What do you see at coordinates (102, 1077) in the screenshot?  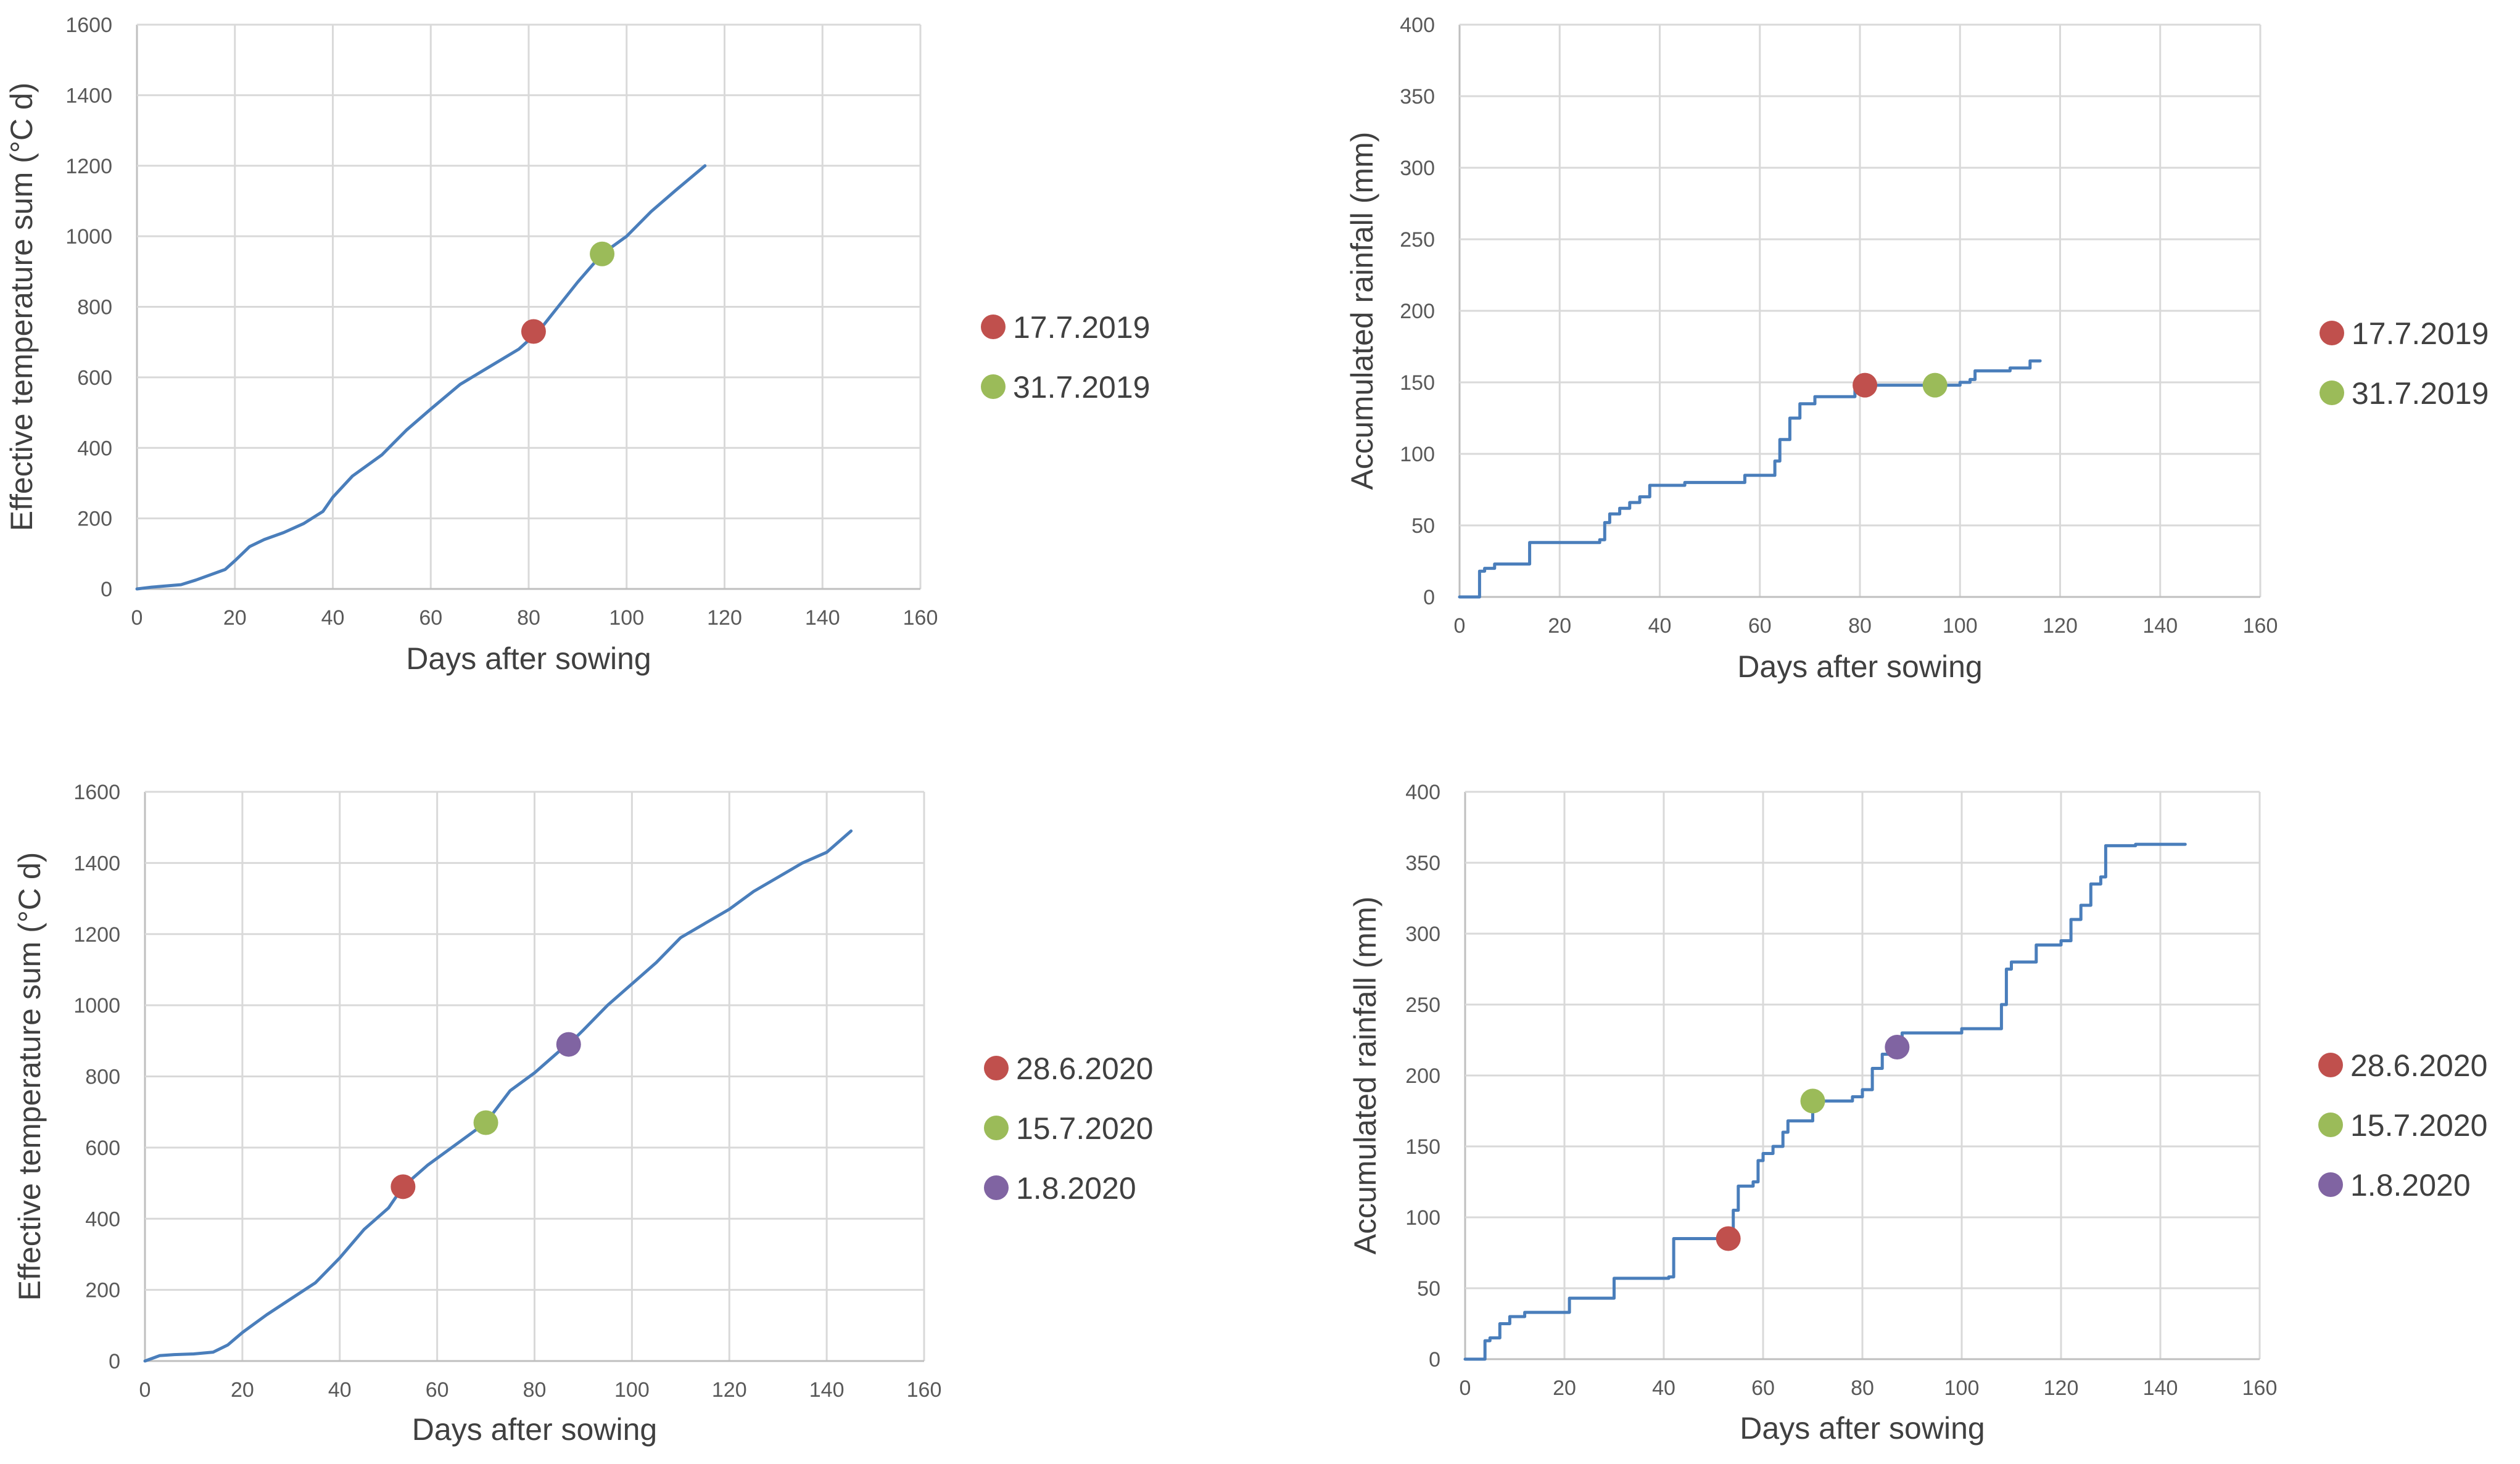 I see `y-tick-label: 800` at bounding box center [102, 1077].